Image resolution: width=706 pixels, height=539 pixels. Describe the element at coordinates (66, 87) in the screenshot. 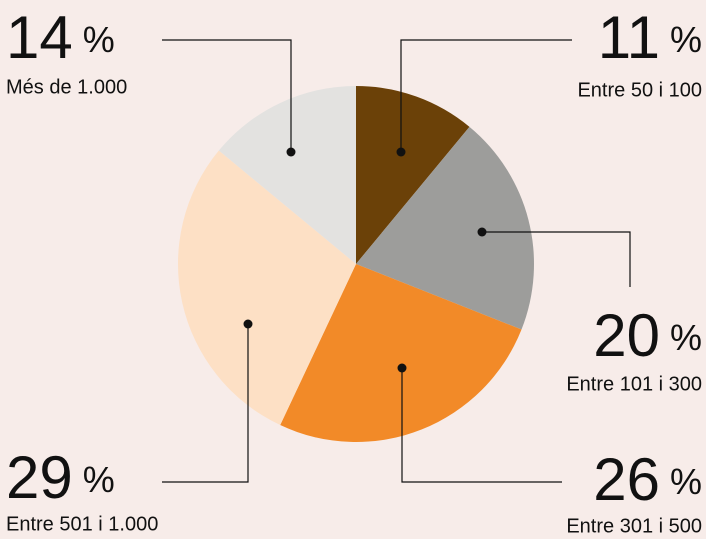

I see `category-label: Més de 1.000` at that location.